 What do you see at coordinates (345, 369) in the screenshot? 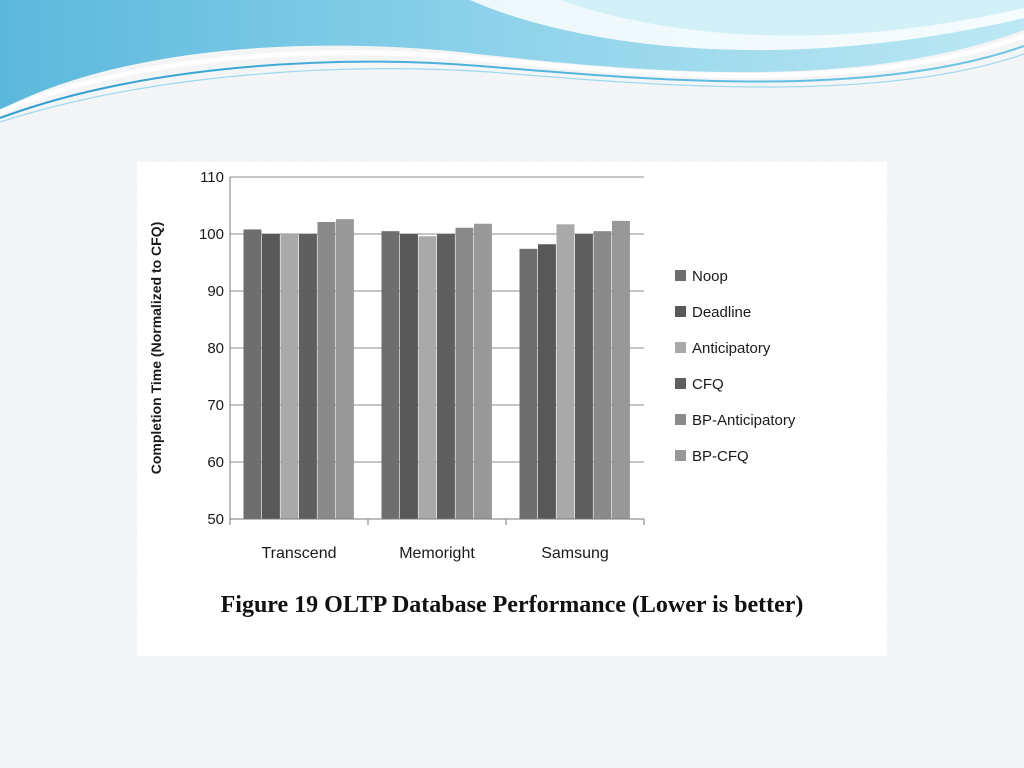
I see `bar-transcend-bp-cfq` at bounding box center [345, 369].